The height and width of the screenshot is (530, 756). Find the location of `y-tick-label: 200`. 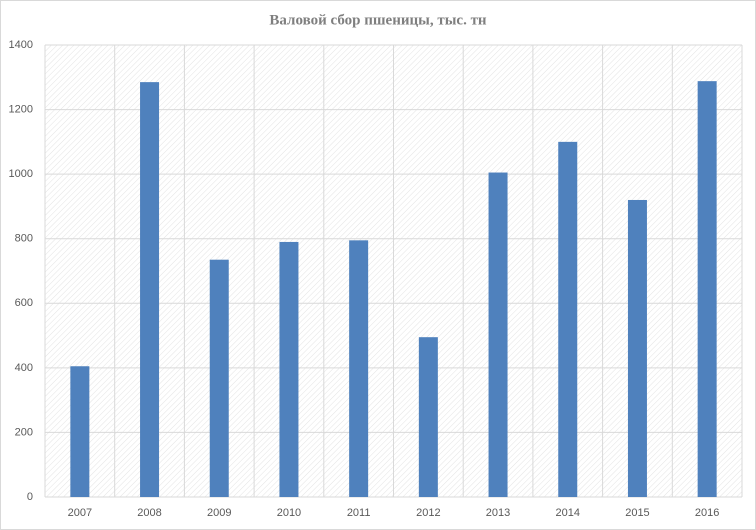

y-tick-label: 200 is located at coordinates (24, 432).